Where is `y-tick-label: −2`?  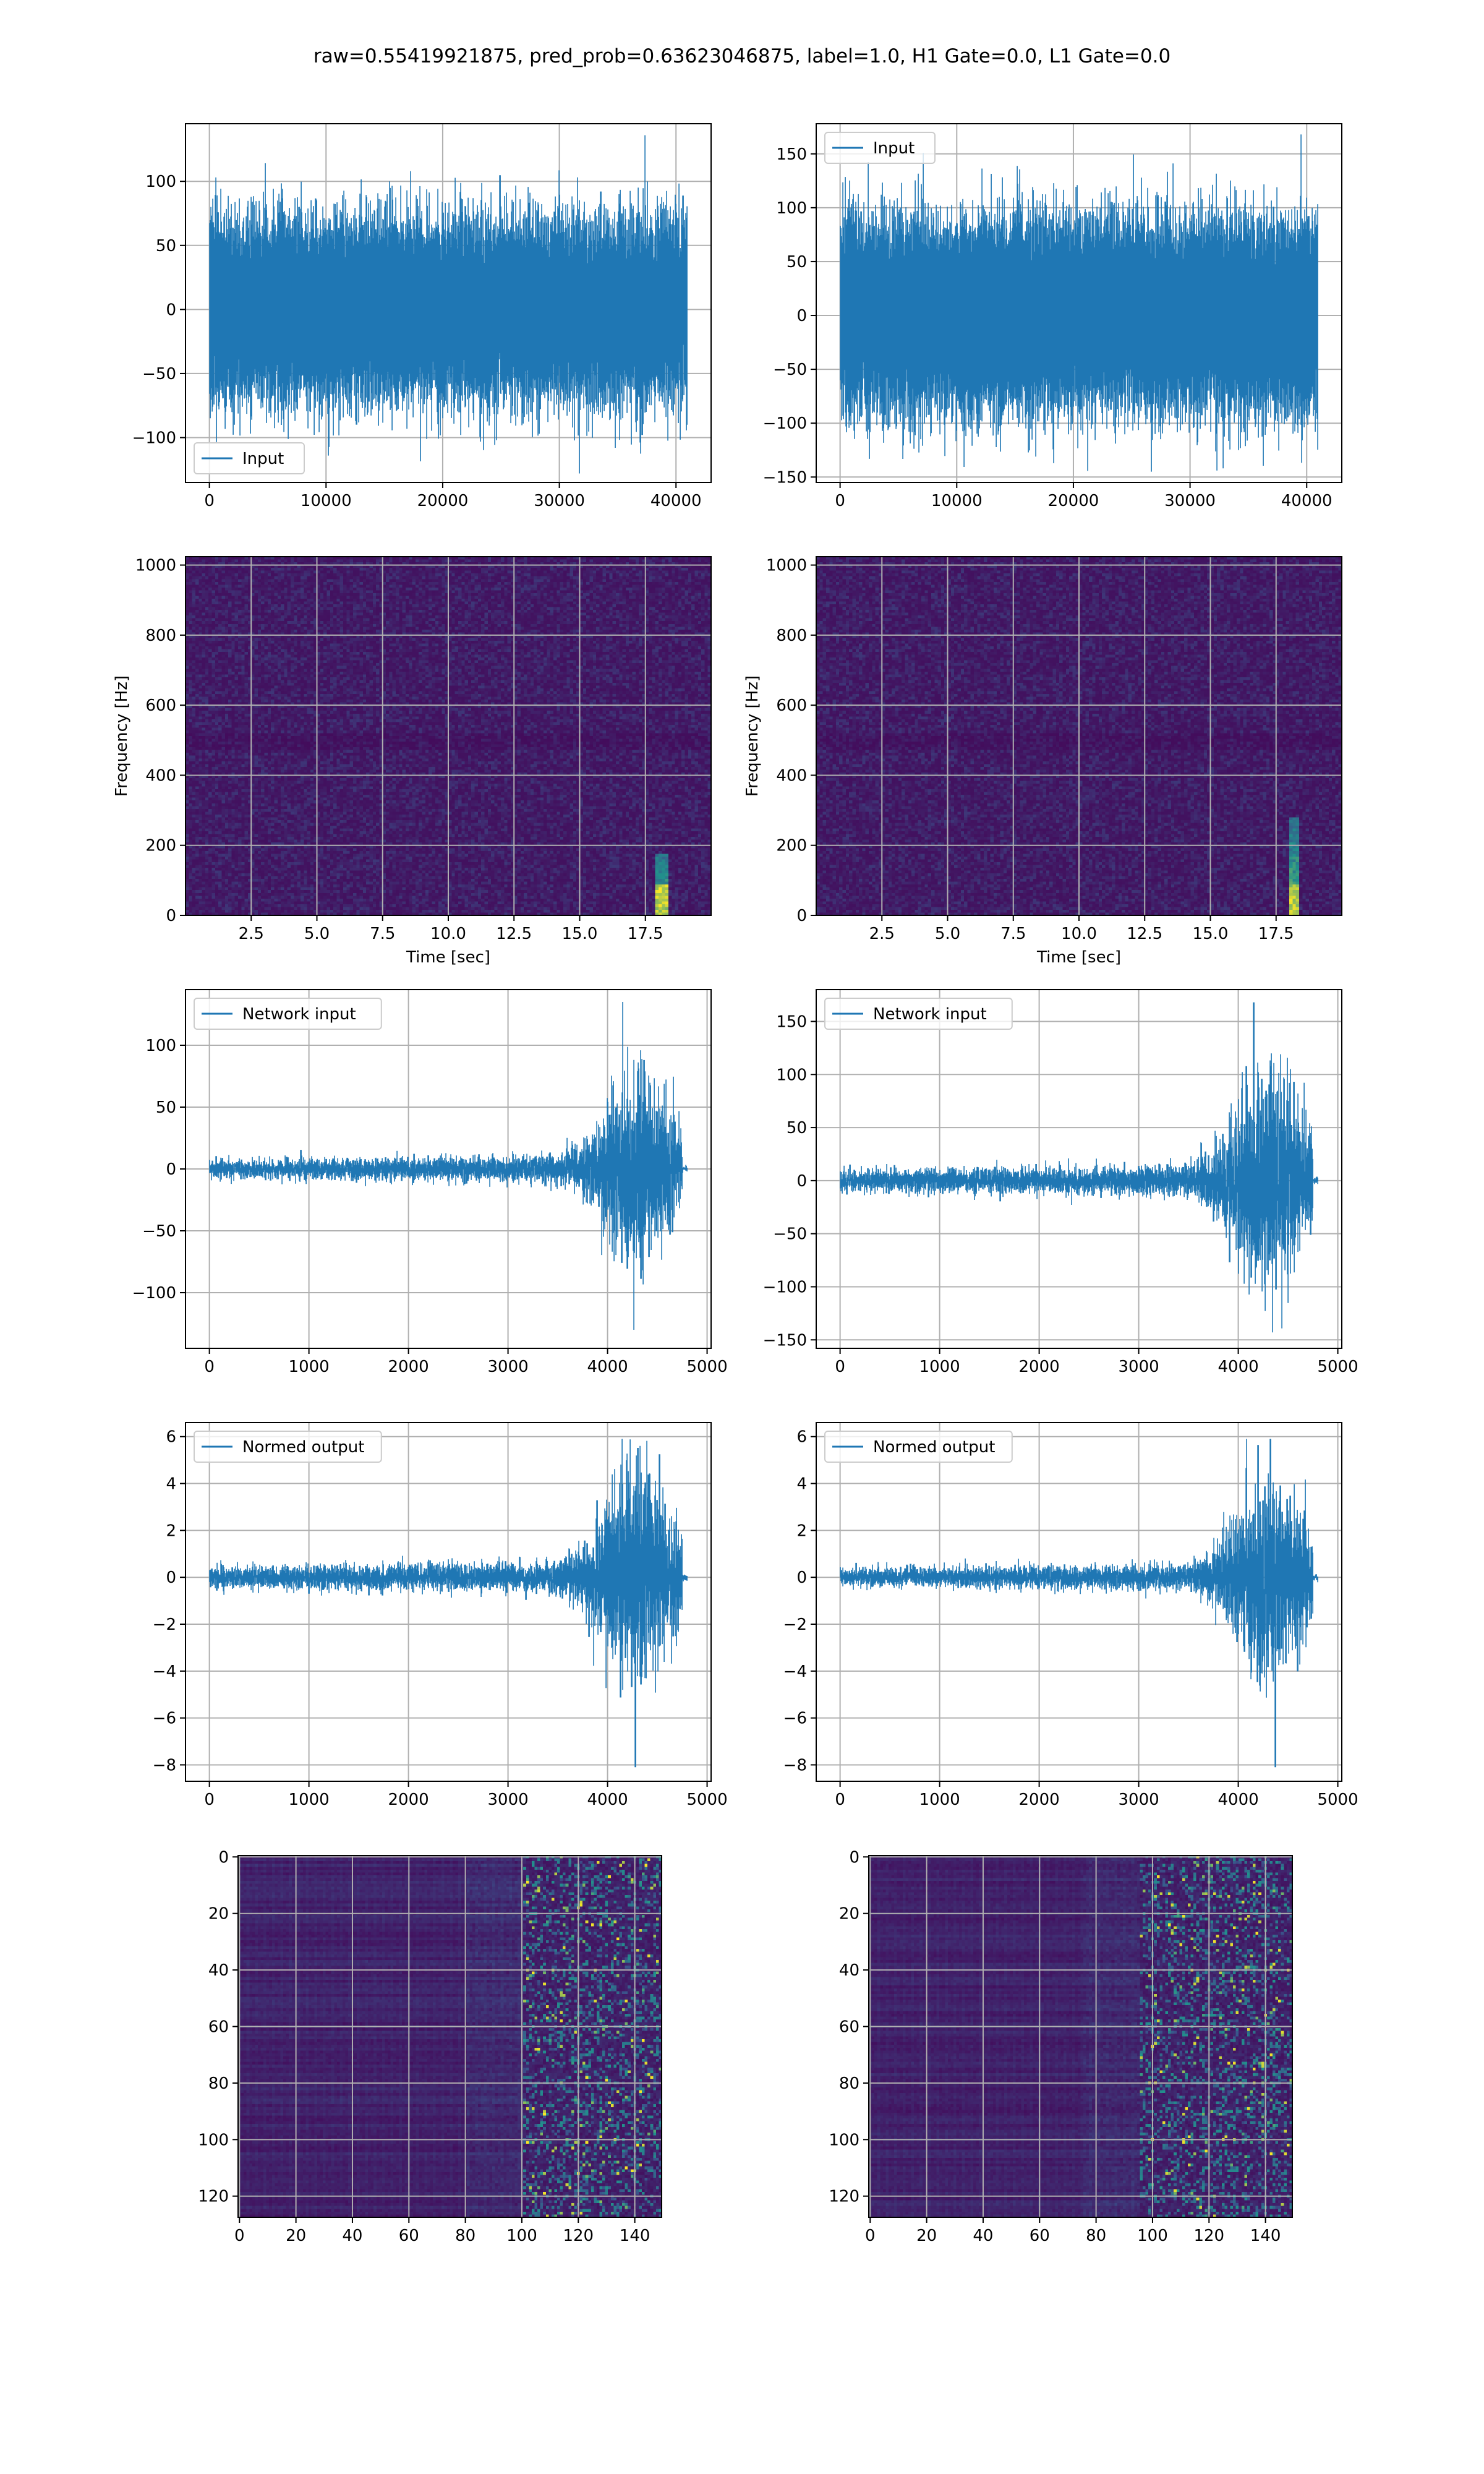
y-tick-label: −2 is located at coordinates (164, 1625).